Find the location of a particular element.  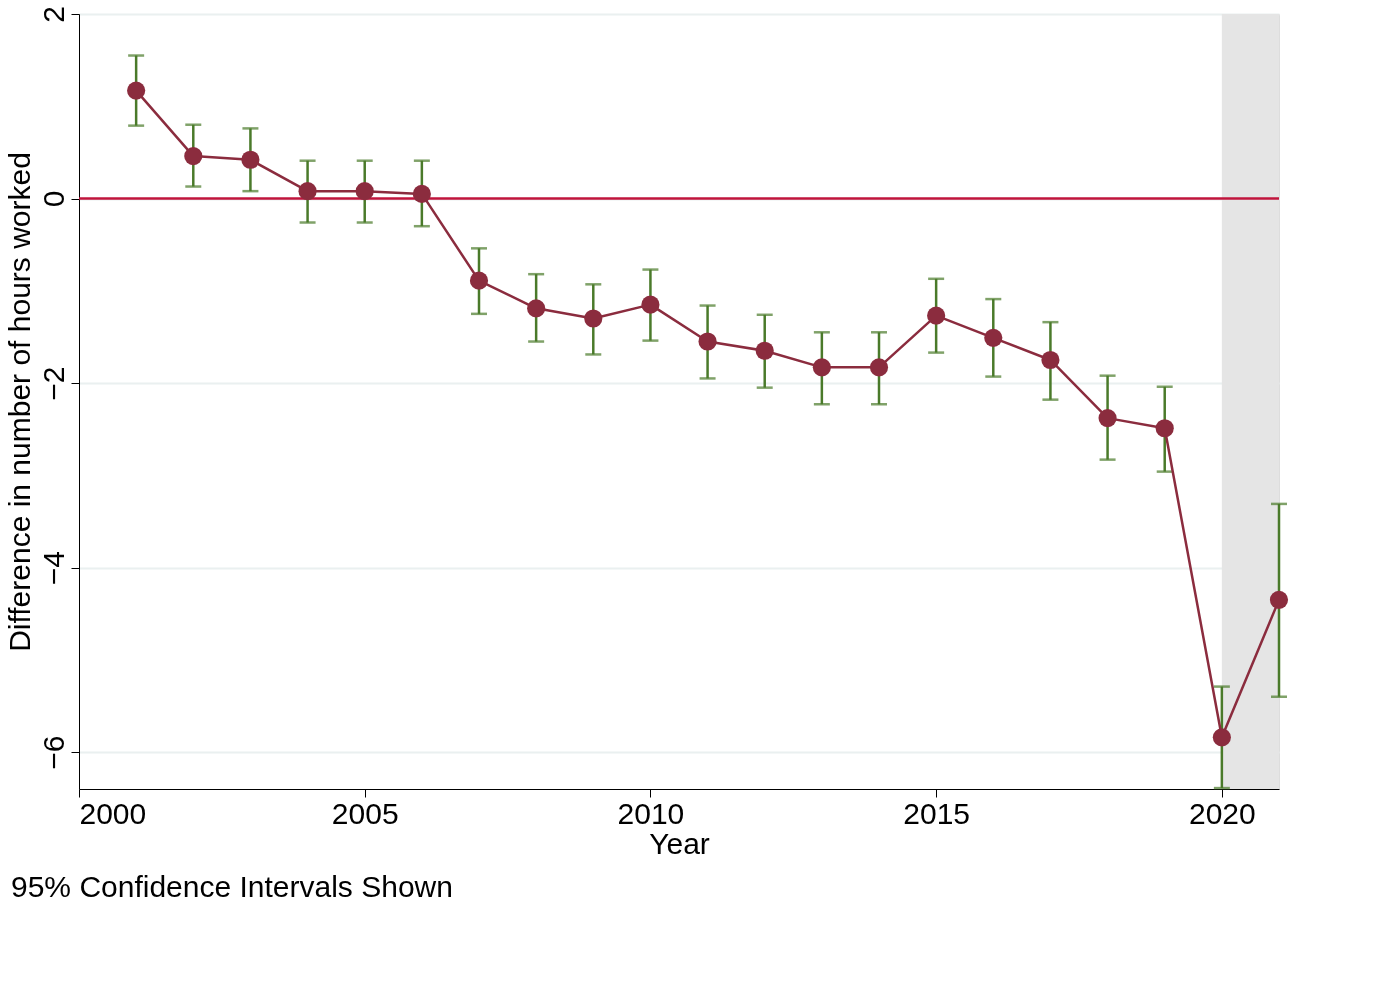

x-tick-label: 2015 is located at coordinates (937, 813).